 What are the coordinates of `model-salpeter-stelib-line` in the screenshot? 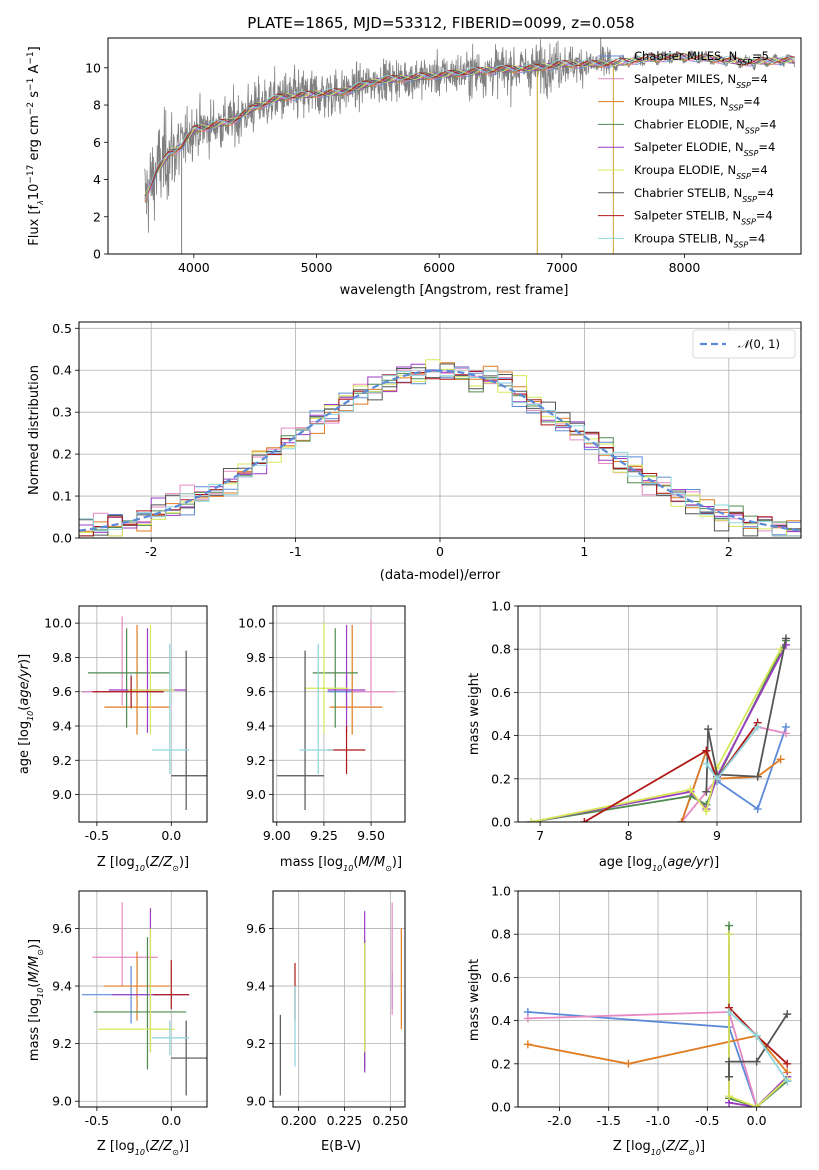 It's located at (470, 125).